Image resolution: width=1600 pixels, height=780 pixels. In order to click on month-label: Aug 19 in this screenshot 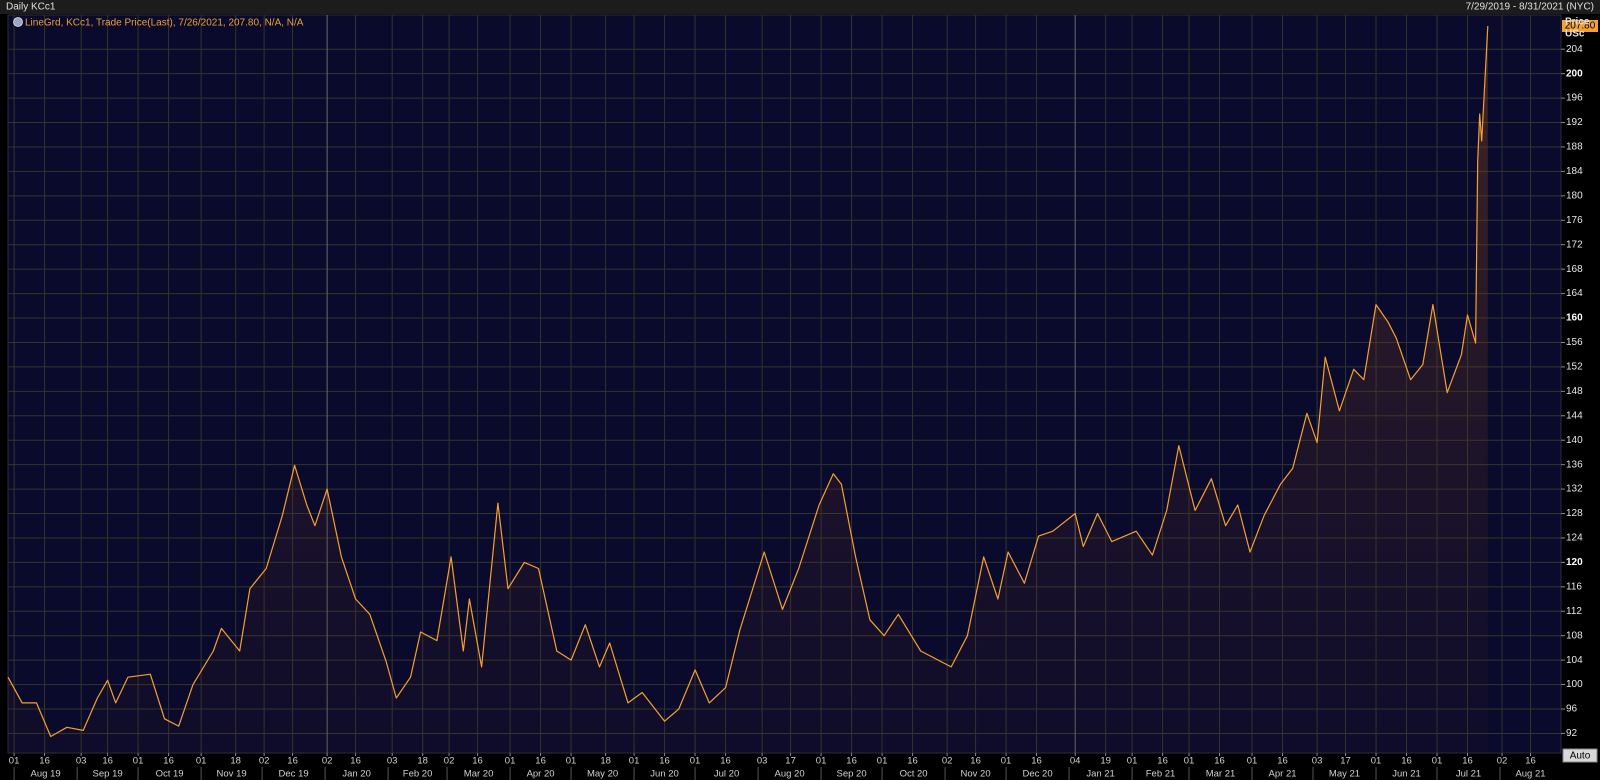, I will do `click(46, 774)`.